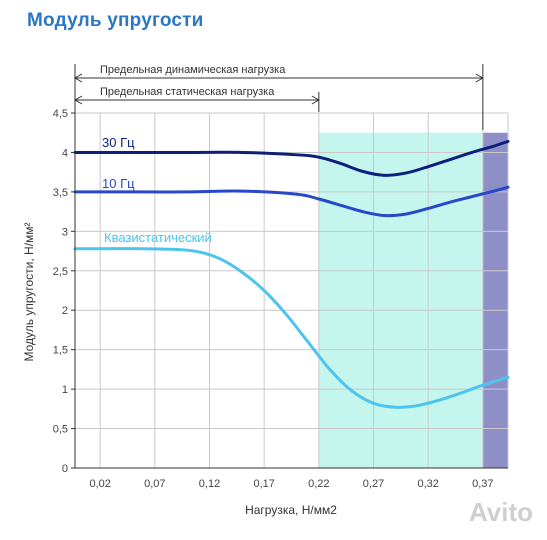  Describe the element at coordinates (118, 183) in the screenshot. I see `series-label: 10 Гц` at that location.